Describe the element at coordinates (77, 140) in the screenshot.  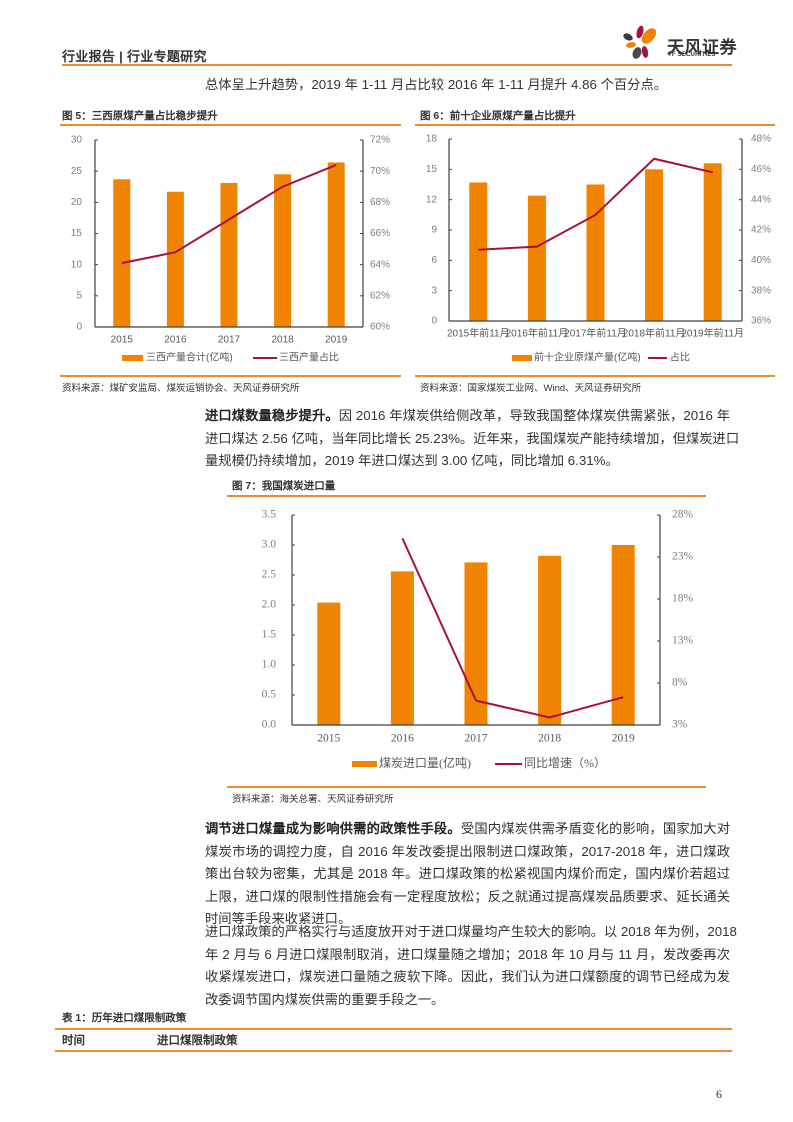
I see `left-axis-tick-label: 30` at that location.